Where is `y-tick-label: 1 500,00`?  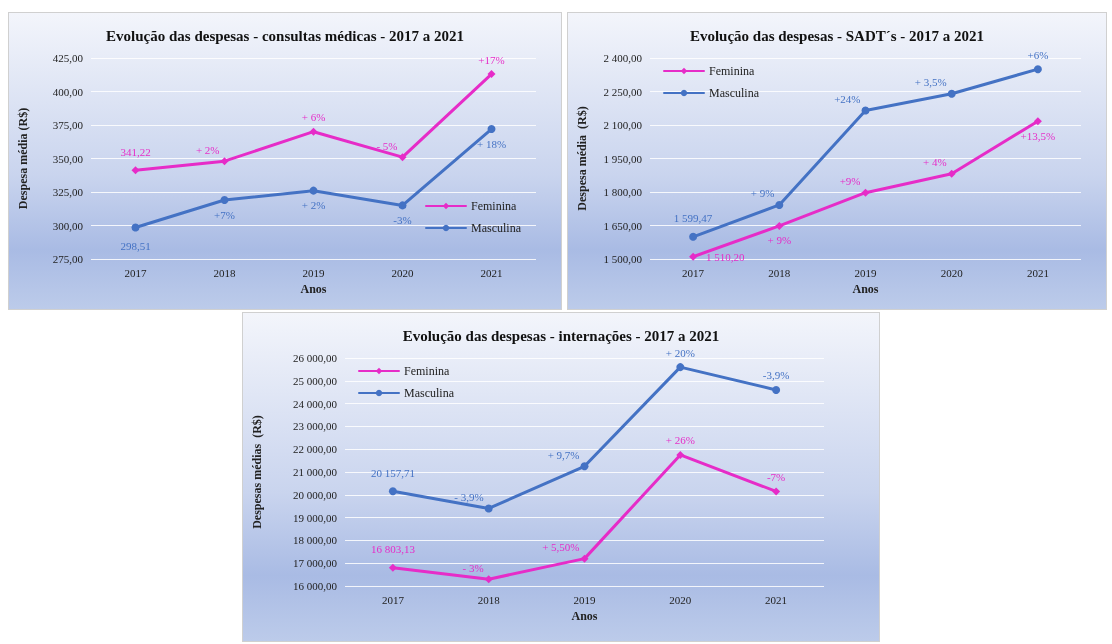
y-tick-label: 1 500,00 is located at coordinates (623, 259).